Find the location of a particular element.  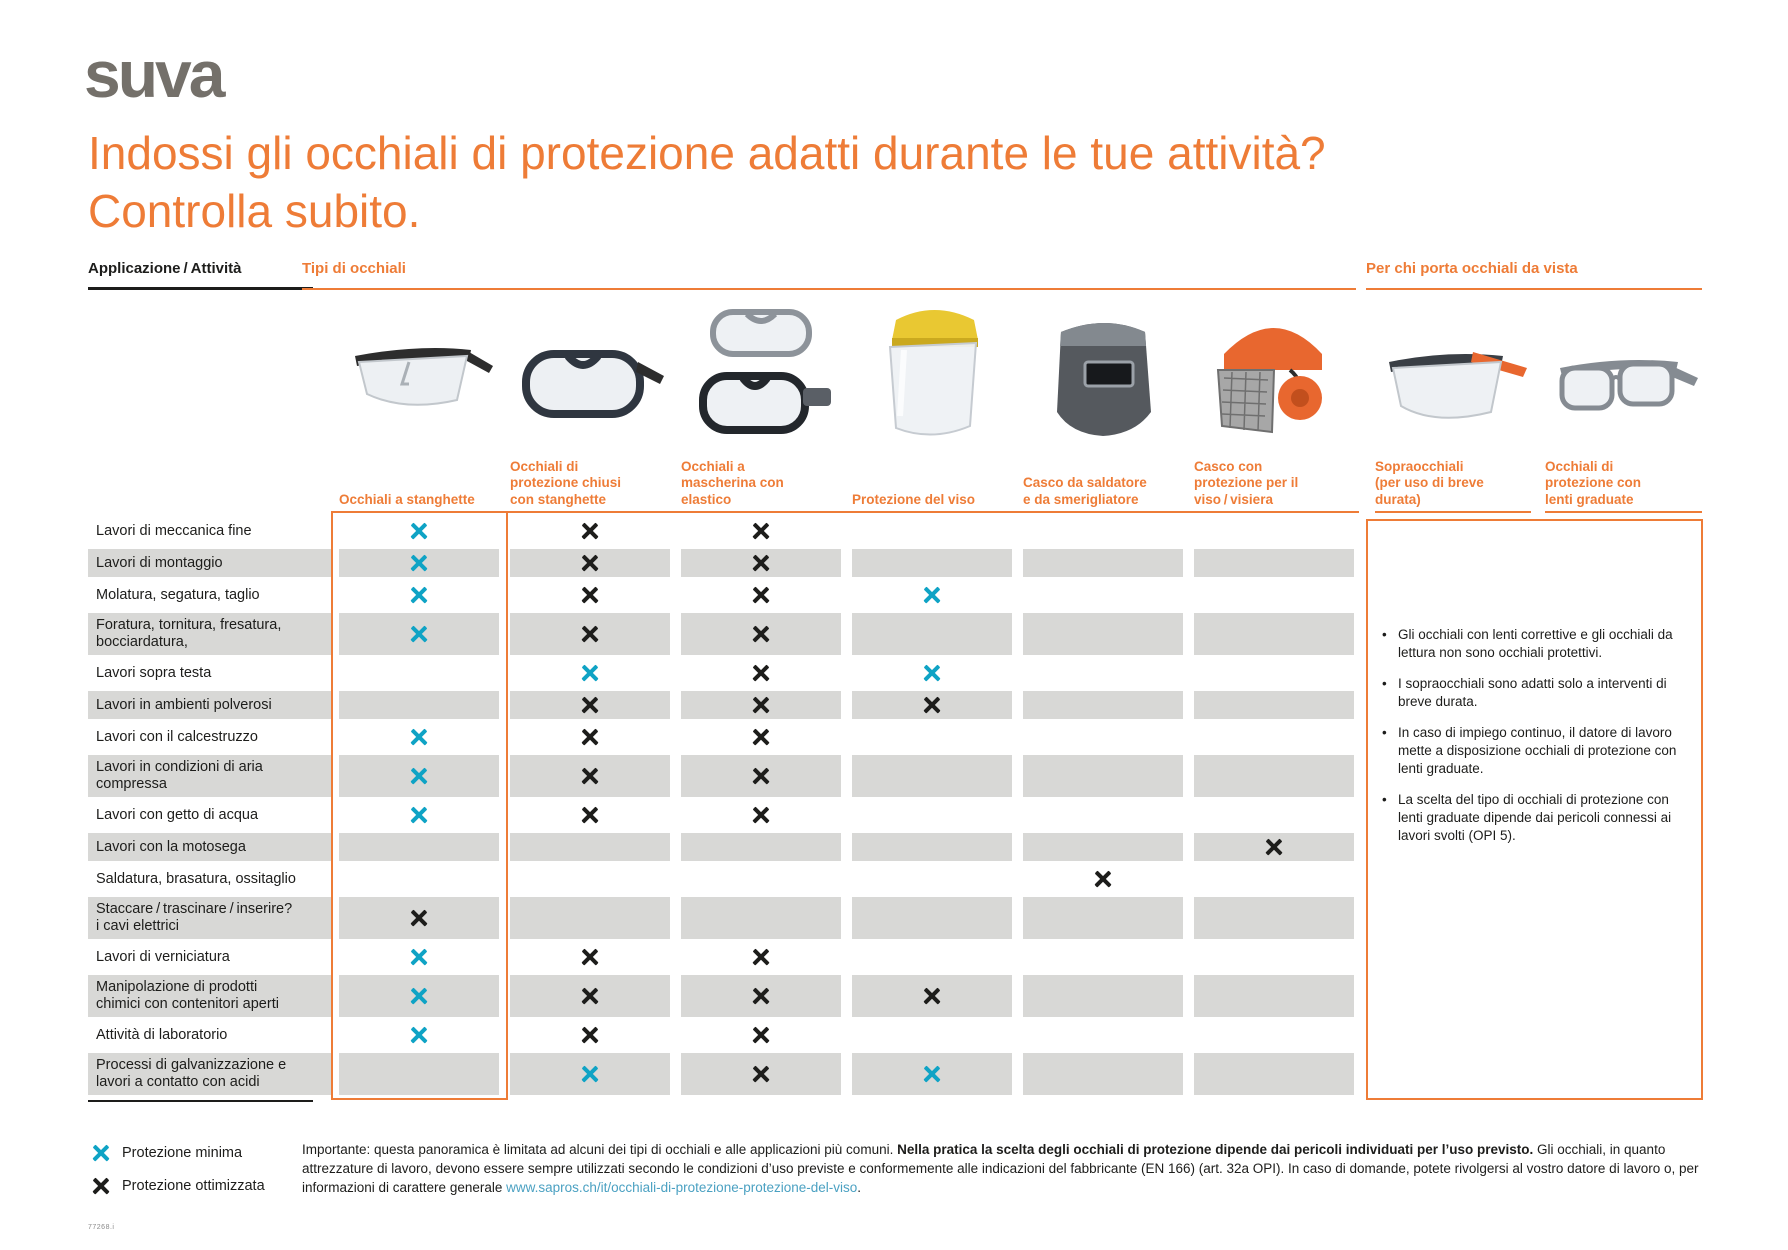

column-header-sopraocchiali: Sopraocchiali (per uso di breve durata) is located at coordinates (1429, 482).